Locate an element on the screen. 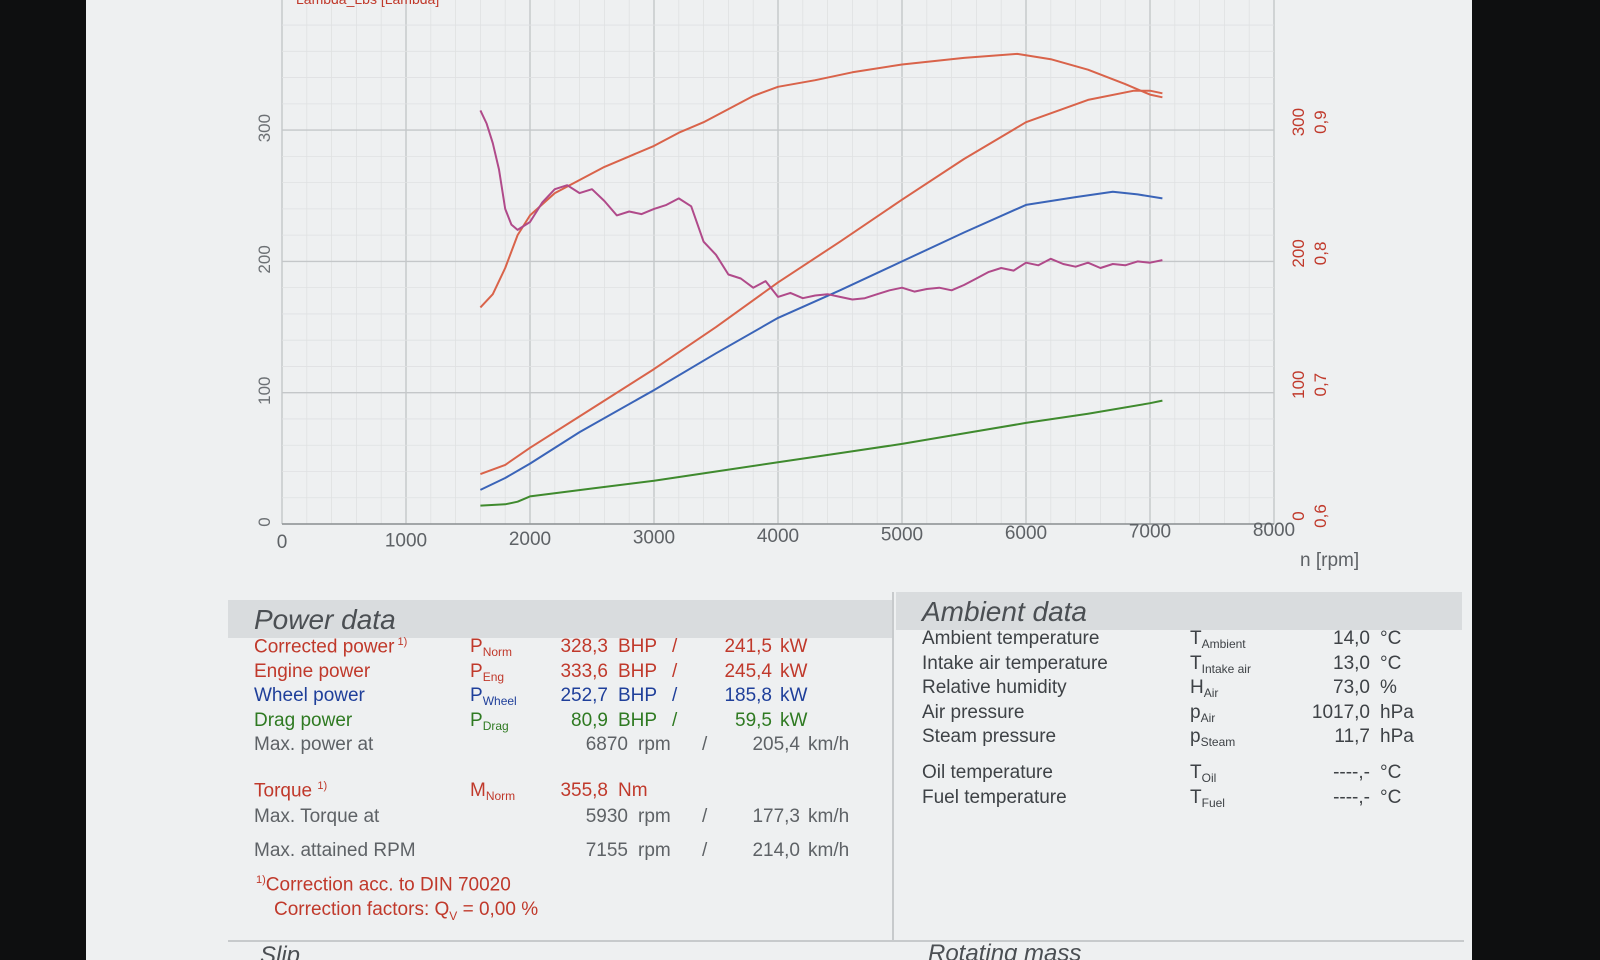 This screenshot has width=1600, height=960. ambient-row: Ambient temperature TAmbient 14,0 °C is located at coordinates (1182, 640).